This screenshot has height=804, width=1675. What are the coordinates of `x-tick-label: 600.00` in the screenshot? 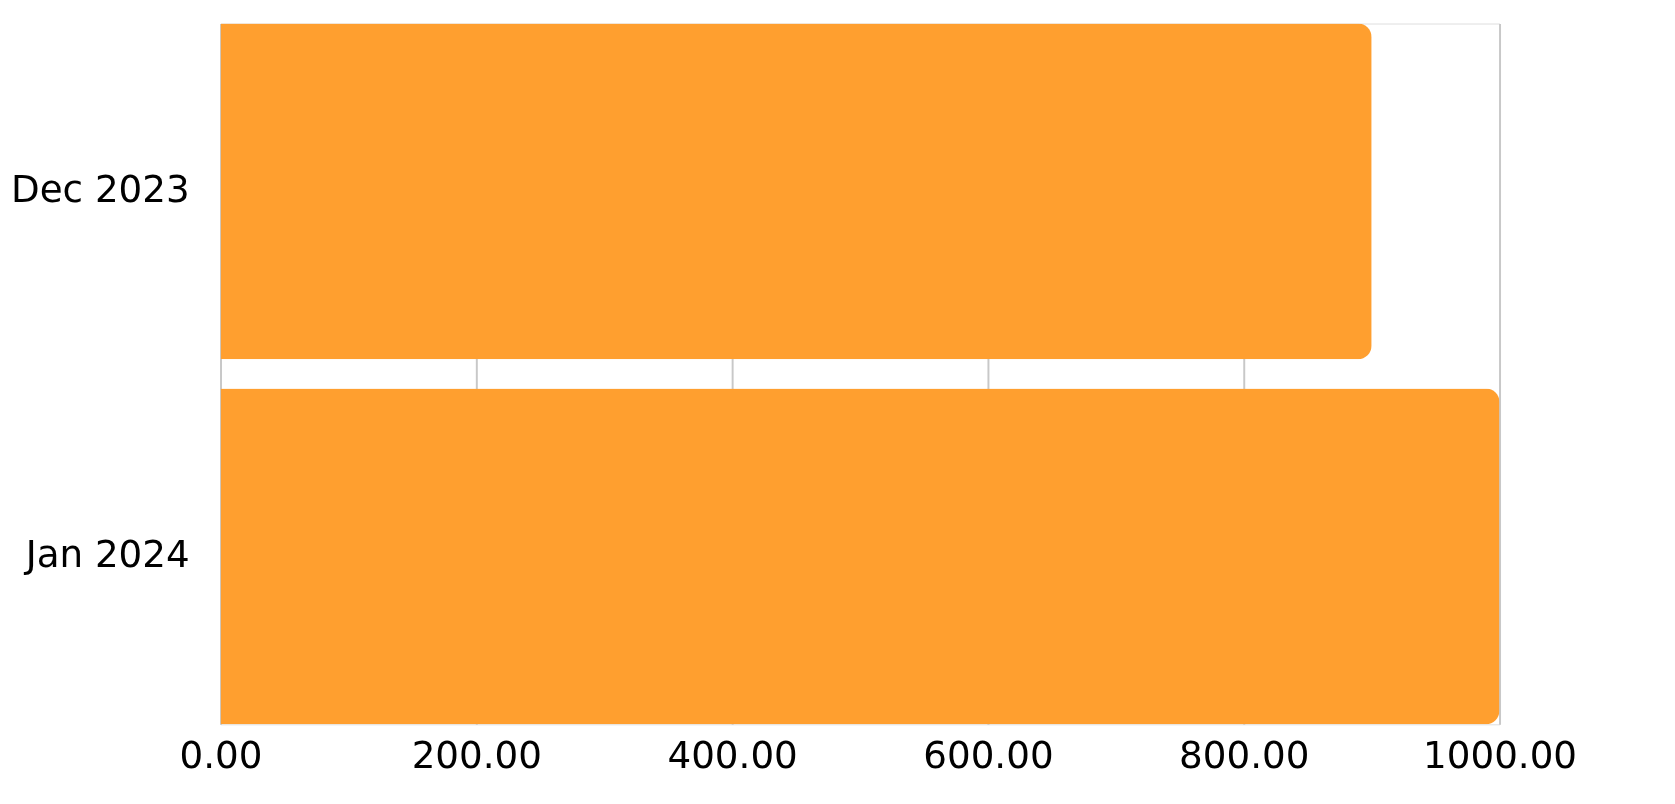 It's located at (988, 754).